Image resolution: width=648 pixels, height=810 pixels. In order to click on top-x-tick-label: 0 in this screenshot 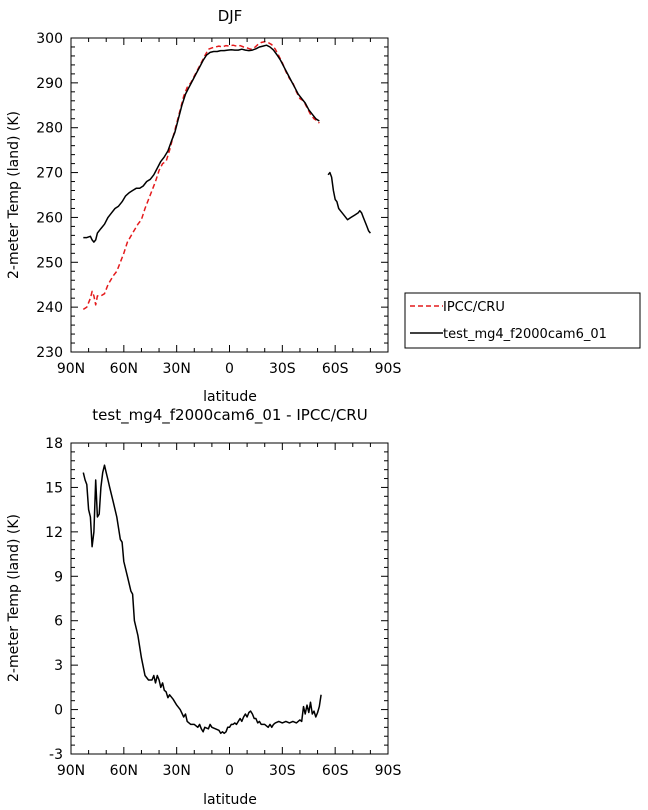, I will do `click(229, 369)`.